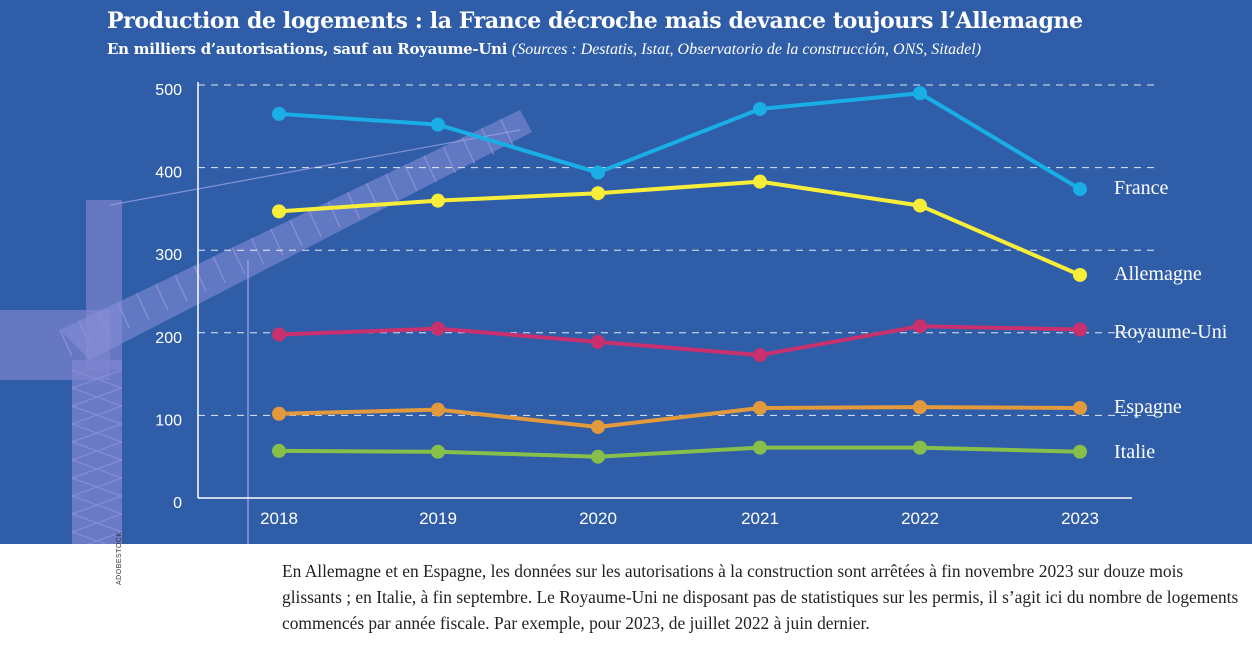 The image size is (1252, 646). Describe the element at coordinates (1134, 452) in the screenshot. I see `series-label-italie: Italie` at that location.